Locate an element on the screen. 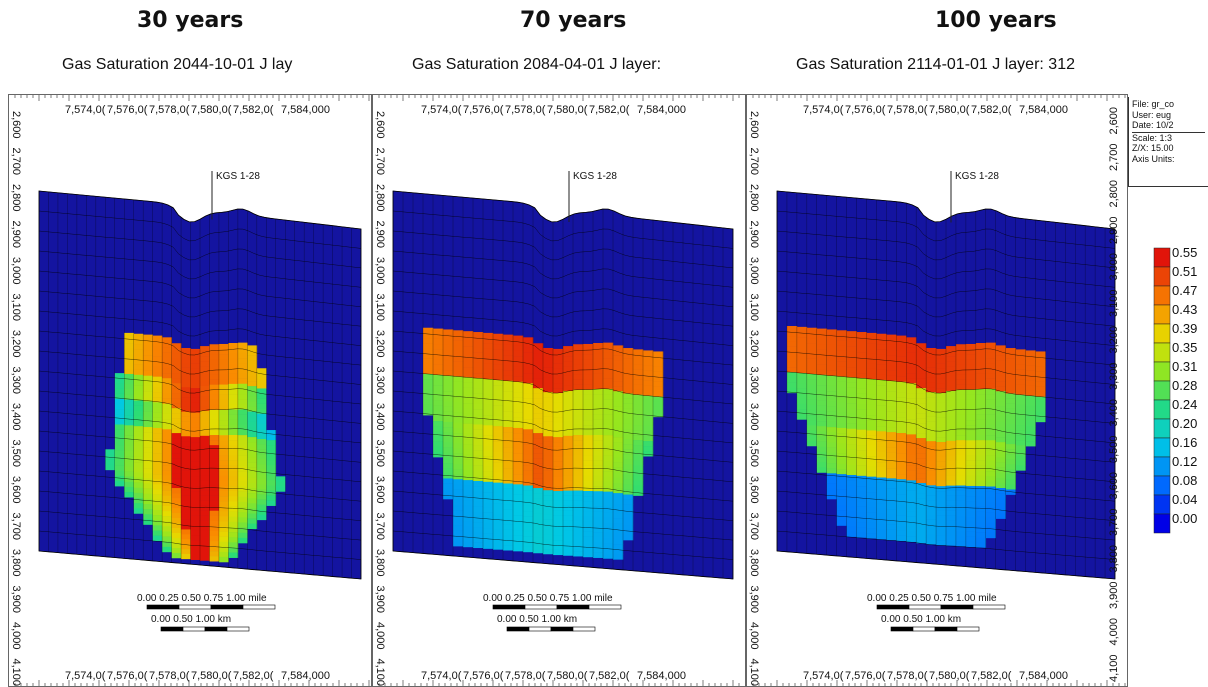  x-tick-label-top: 7,574,0( is located at coordinates (823, 110).